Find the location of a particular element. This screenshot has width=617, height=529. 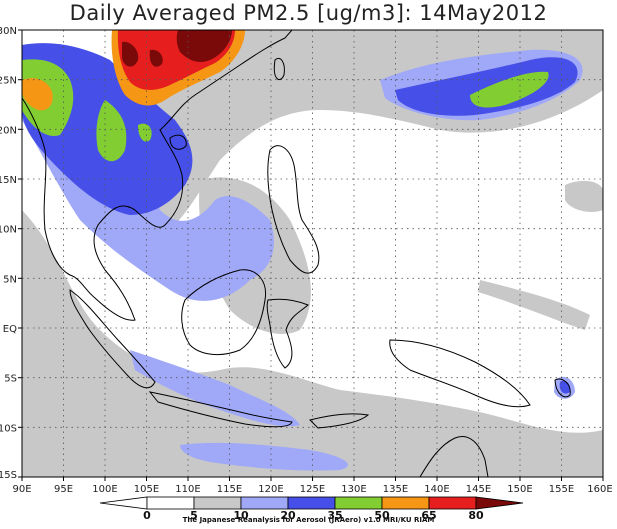

lon-label: 140E is located at coordinates (436, 489).